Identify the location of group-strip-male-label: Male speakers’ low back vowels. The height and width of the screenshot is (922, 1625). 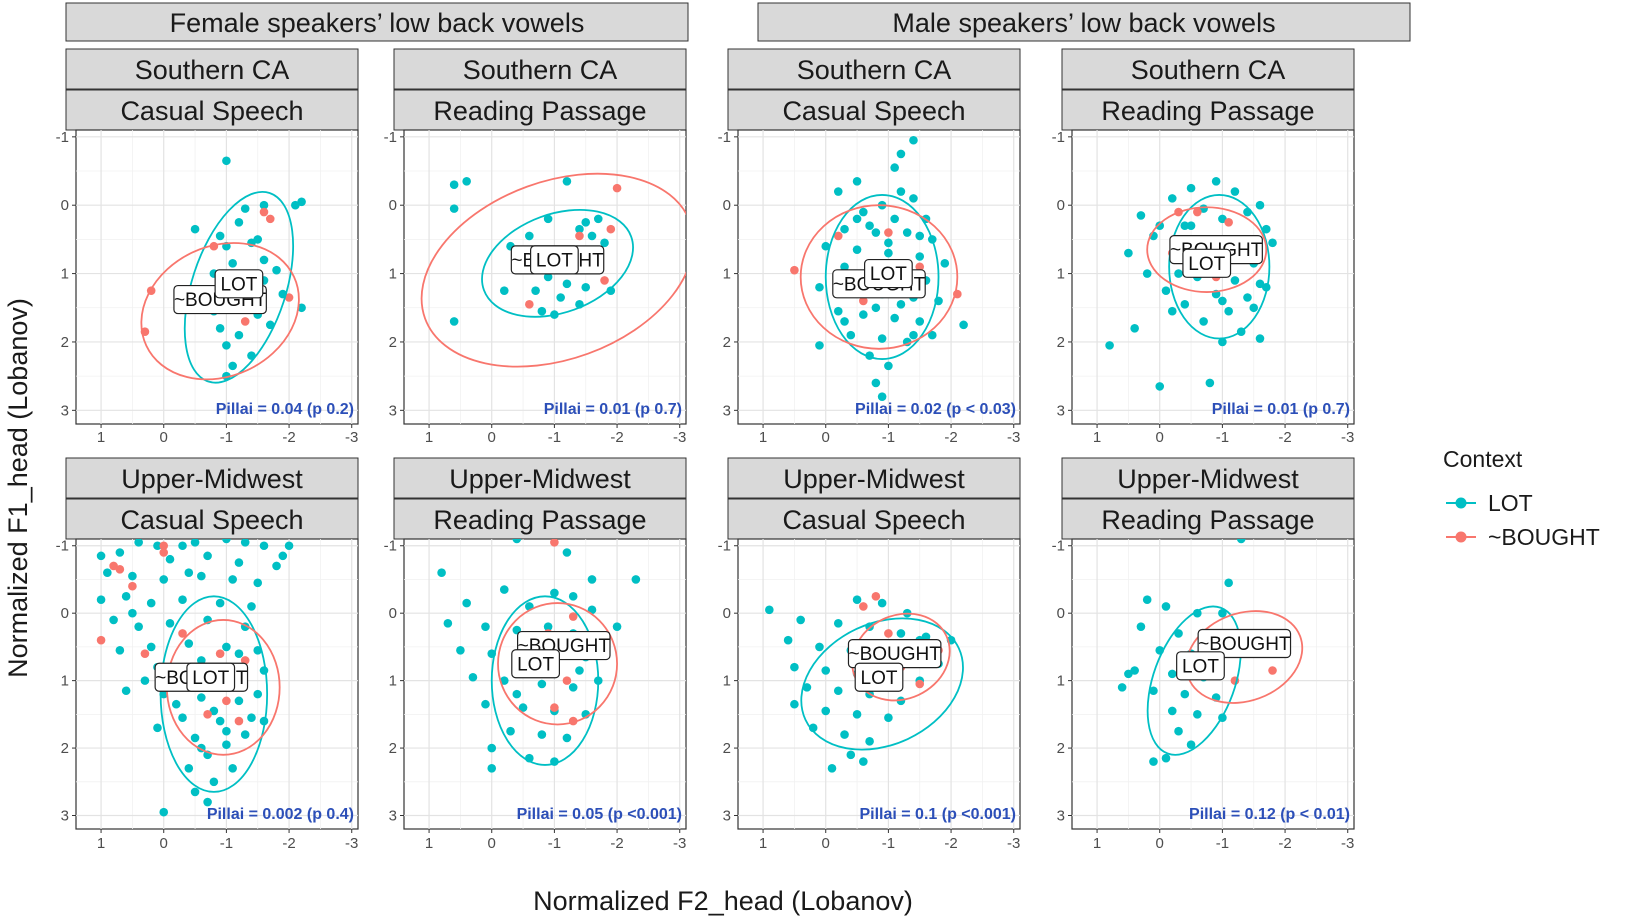
(1083, 23).